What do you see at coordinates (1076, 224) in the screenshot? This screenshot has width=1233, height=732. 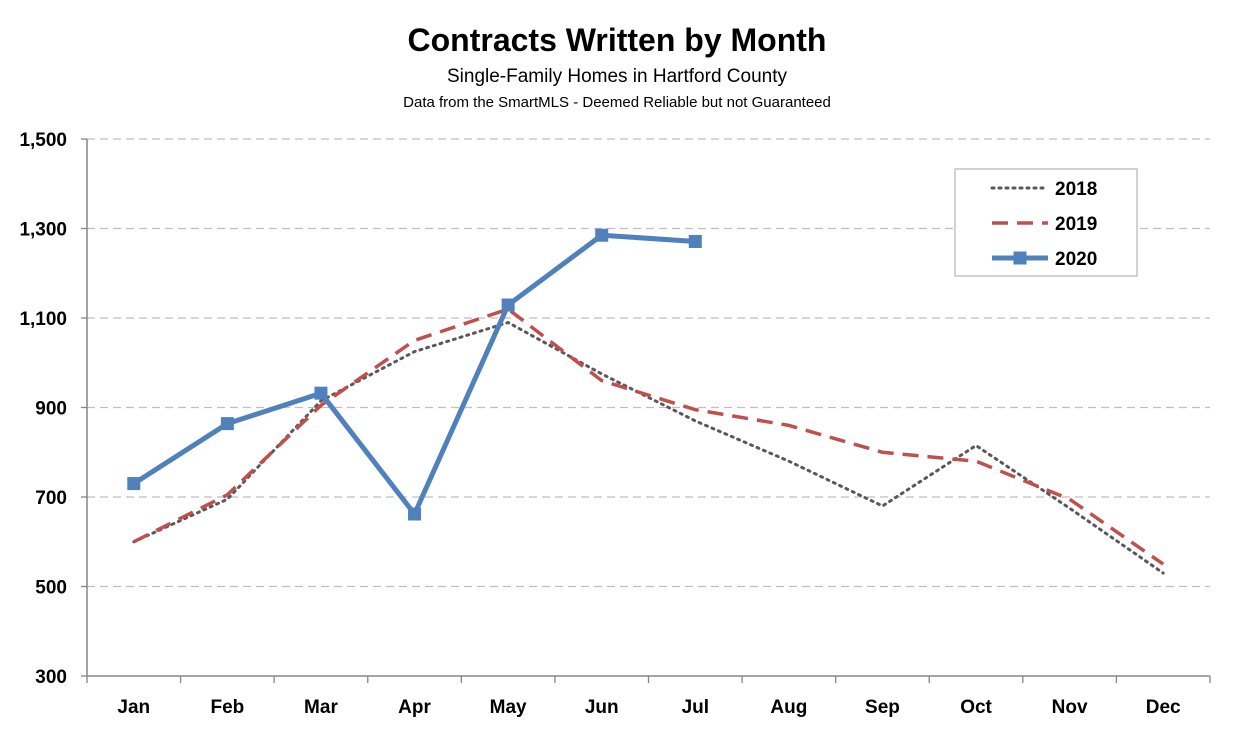 I see `legend-label-2019: 2019` at bounding box center [1076, 224].